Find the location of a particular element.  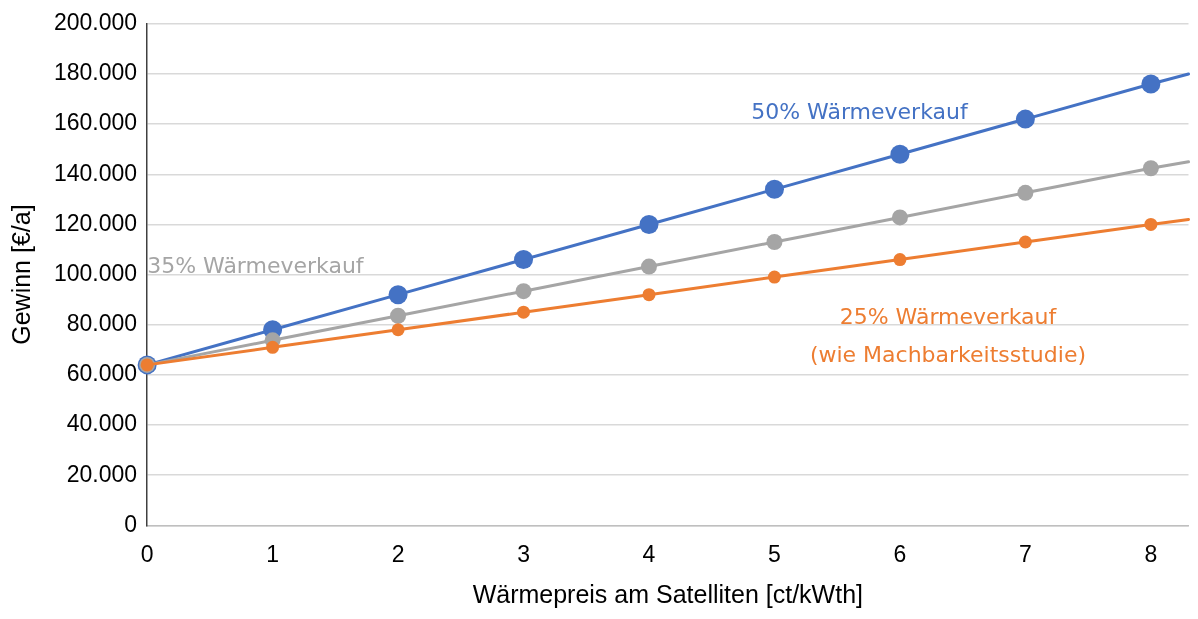

series-label: 25% Wärmeverkauf (wie Machbarkeitsstudie) is located at coordinates (948, 336).